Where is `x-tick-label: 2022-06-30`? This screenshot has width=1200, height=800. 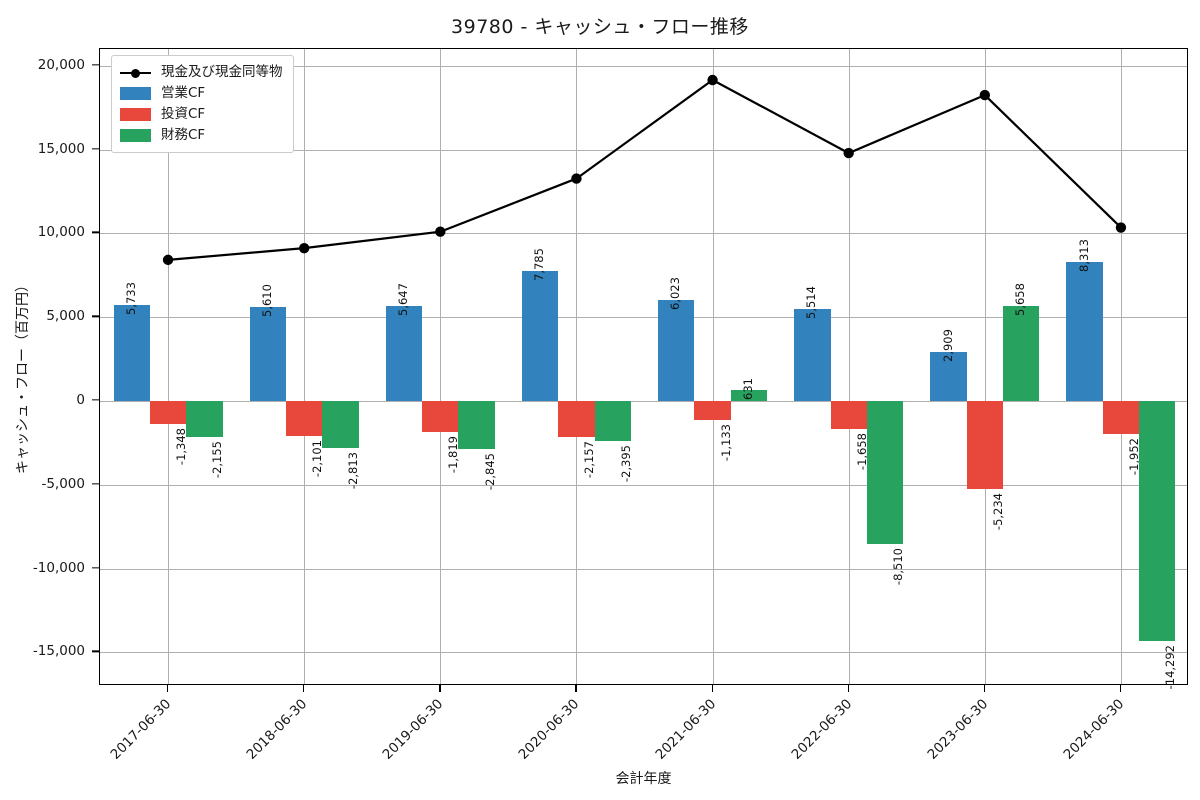
x-tick-label: 2022-06-30 is located at coordinates (822, 729).